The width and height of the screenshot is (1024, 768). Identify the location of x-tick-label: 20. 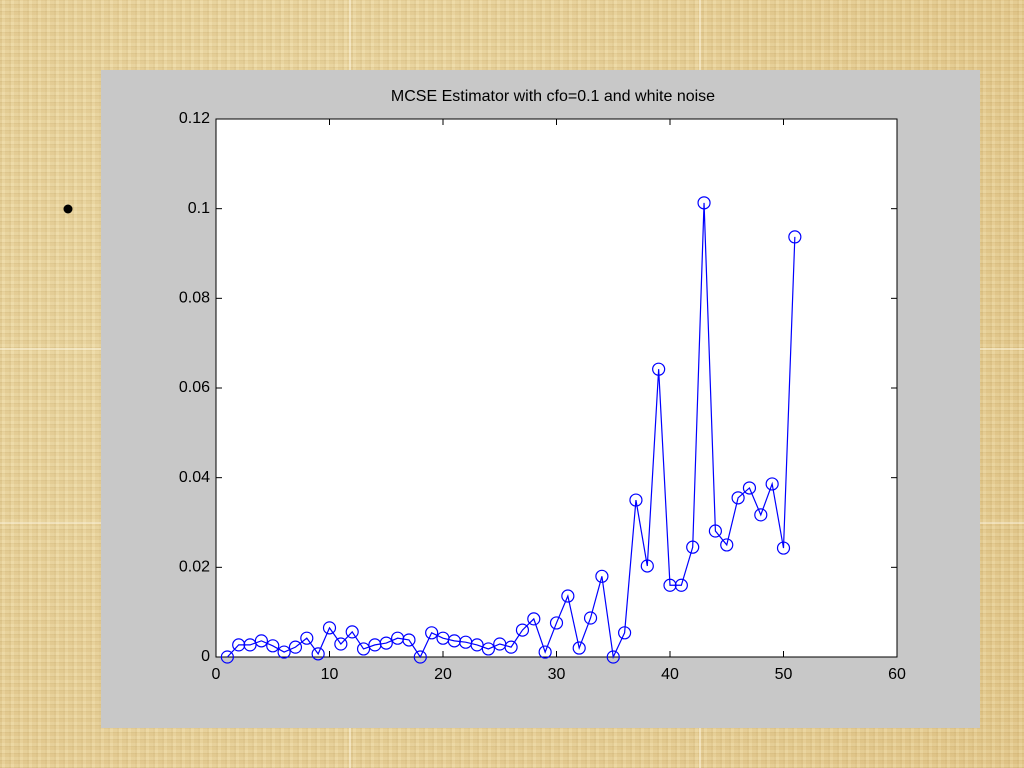
(443, 674).